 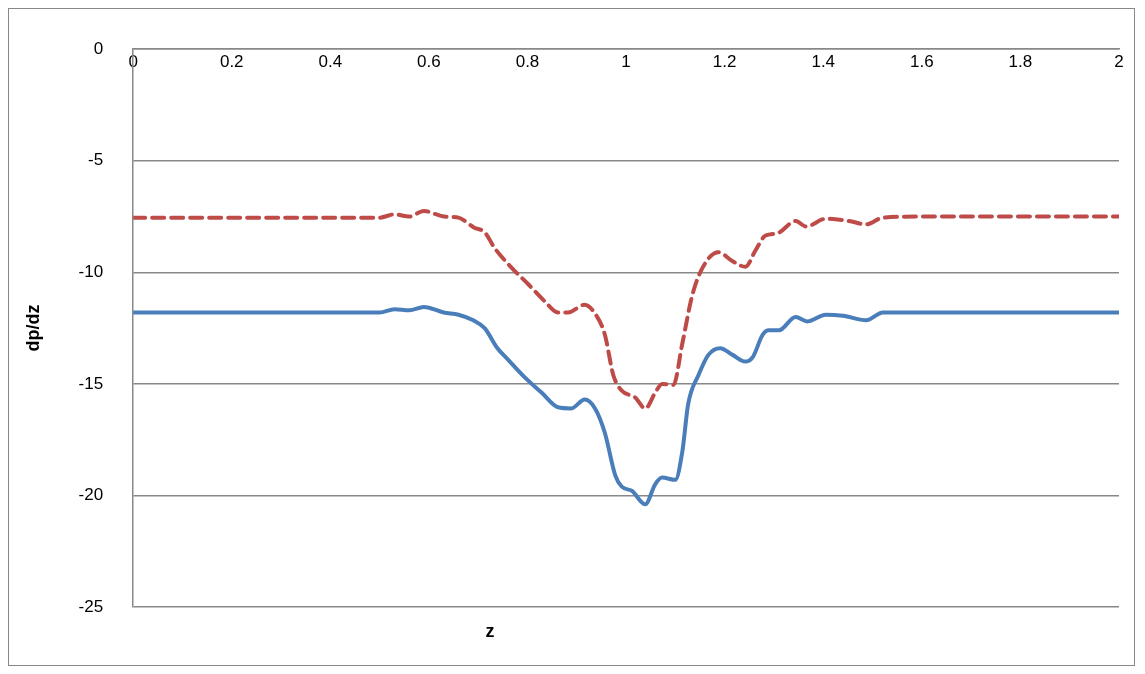 What do you see at coordinates (429, 62) in the screenshot?
I see `x-tick-label: 0.6` at bounding box center [429, 62].